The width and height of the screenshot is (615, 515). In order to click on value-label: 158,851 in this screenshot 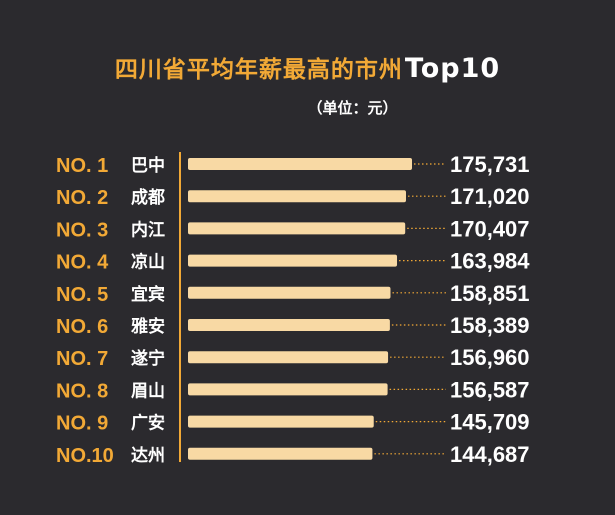, I will do `click(490, 293)`.